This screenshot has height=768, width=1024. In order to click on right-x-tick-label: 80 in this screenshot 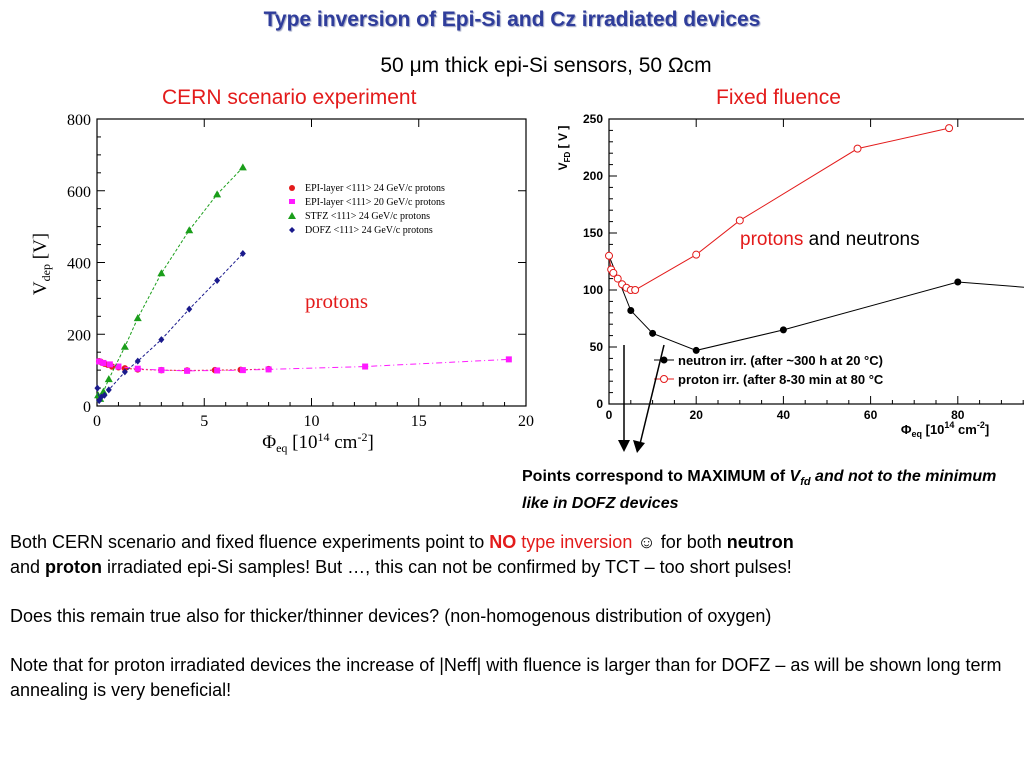, I will do `click(958, 415)`.